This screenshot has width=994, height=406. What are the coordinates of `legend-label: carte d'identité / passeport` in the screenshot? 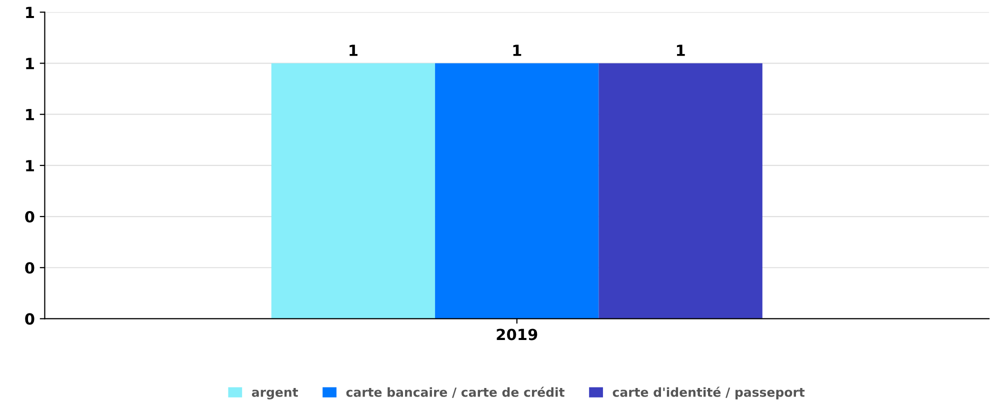 It's located at (708, 393).